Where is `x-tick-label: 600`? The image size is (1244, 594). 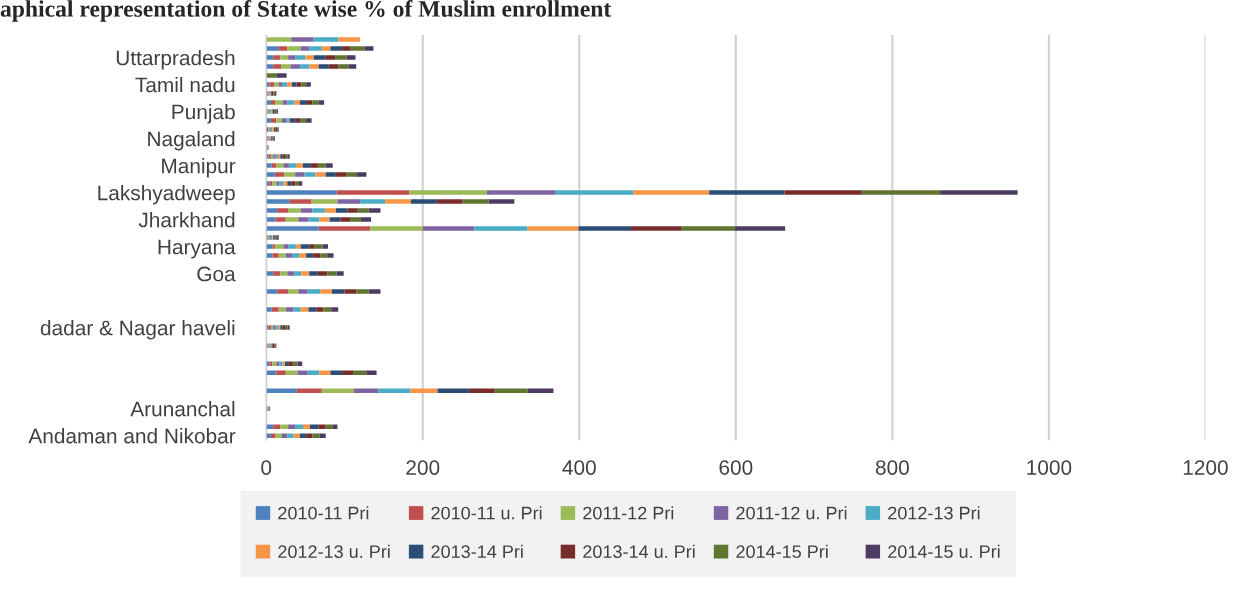
x-tick-label: 600 is located at coordinates (736, 467).